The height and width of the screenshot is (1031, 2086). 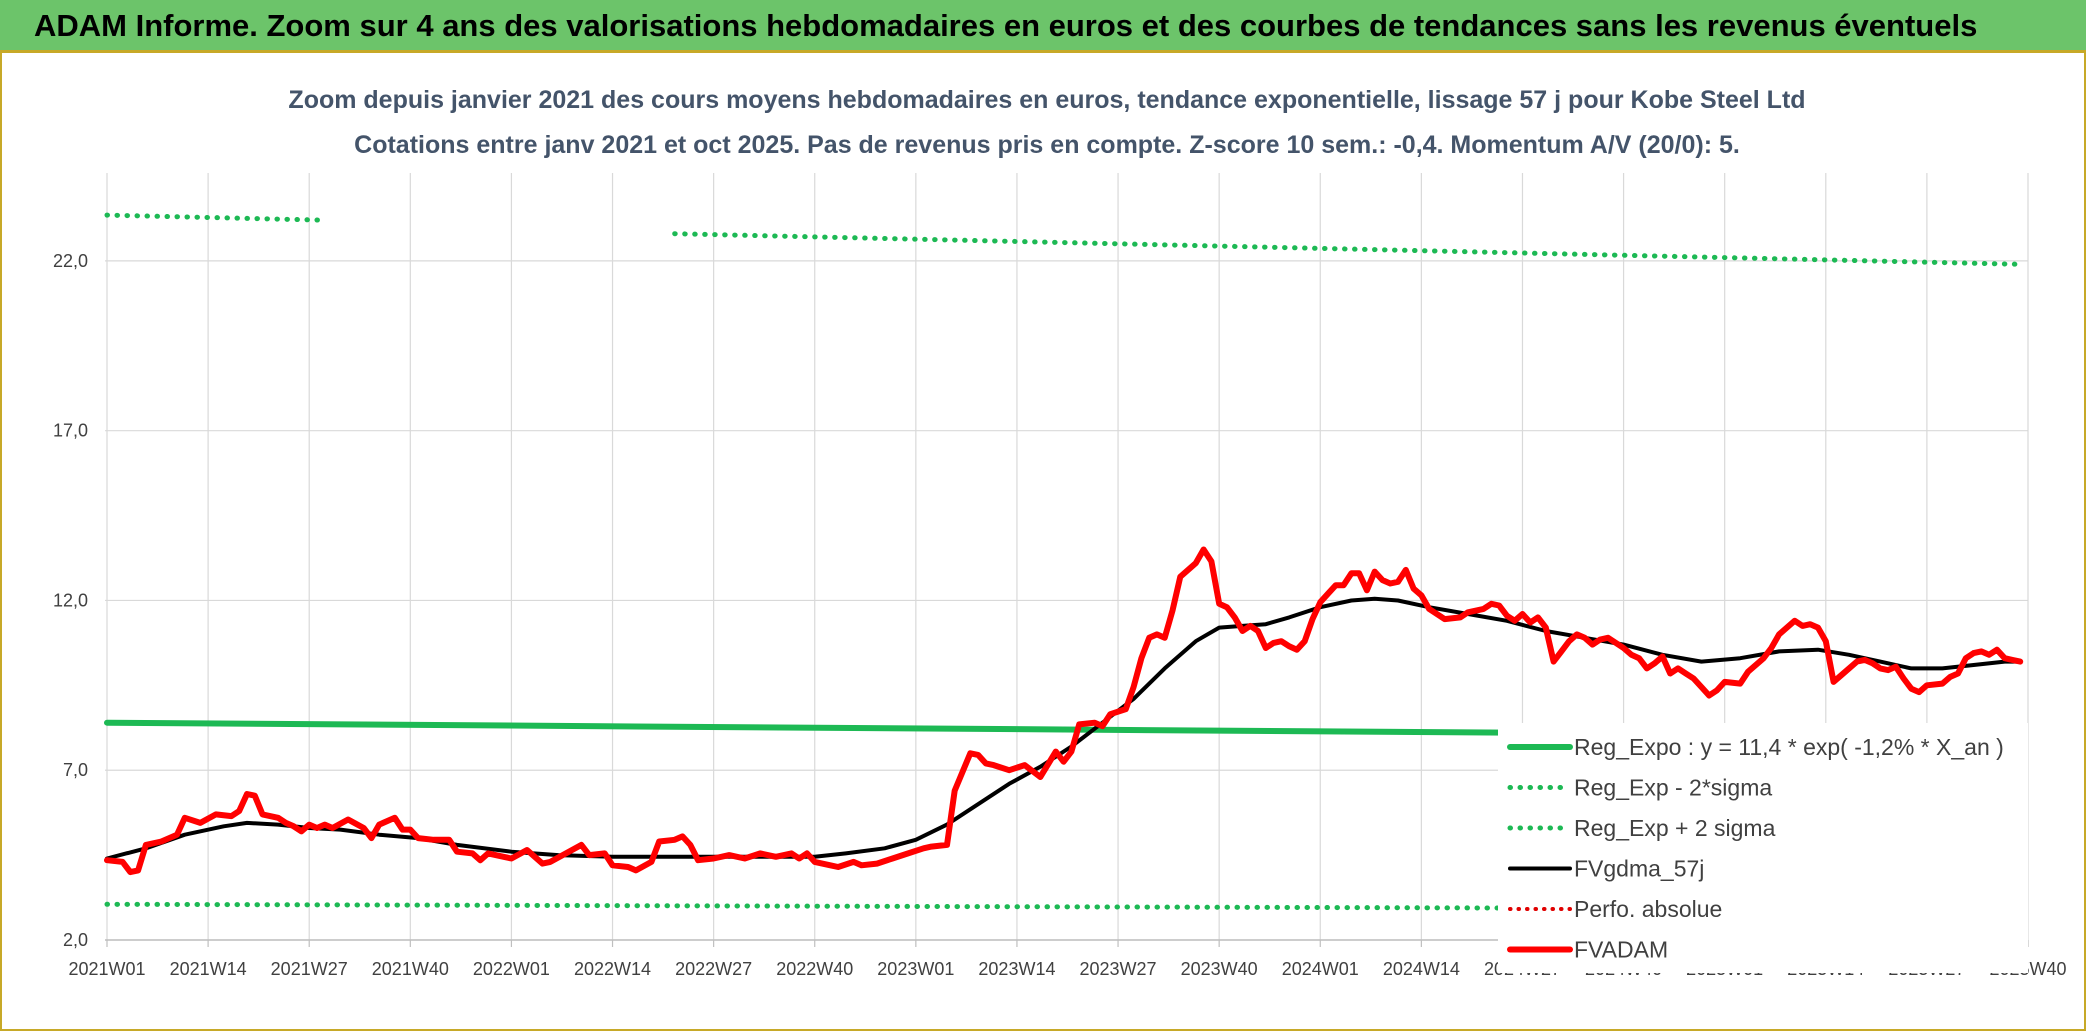 What do you see at coordinates (75, 770) in the screenshot?
I see `y-tick-label: 7,0` at bounding box center [75, 770].